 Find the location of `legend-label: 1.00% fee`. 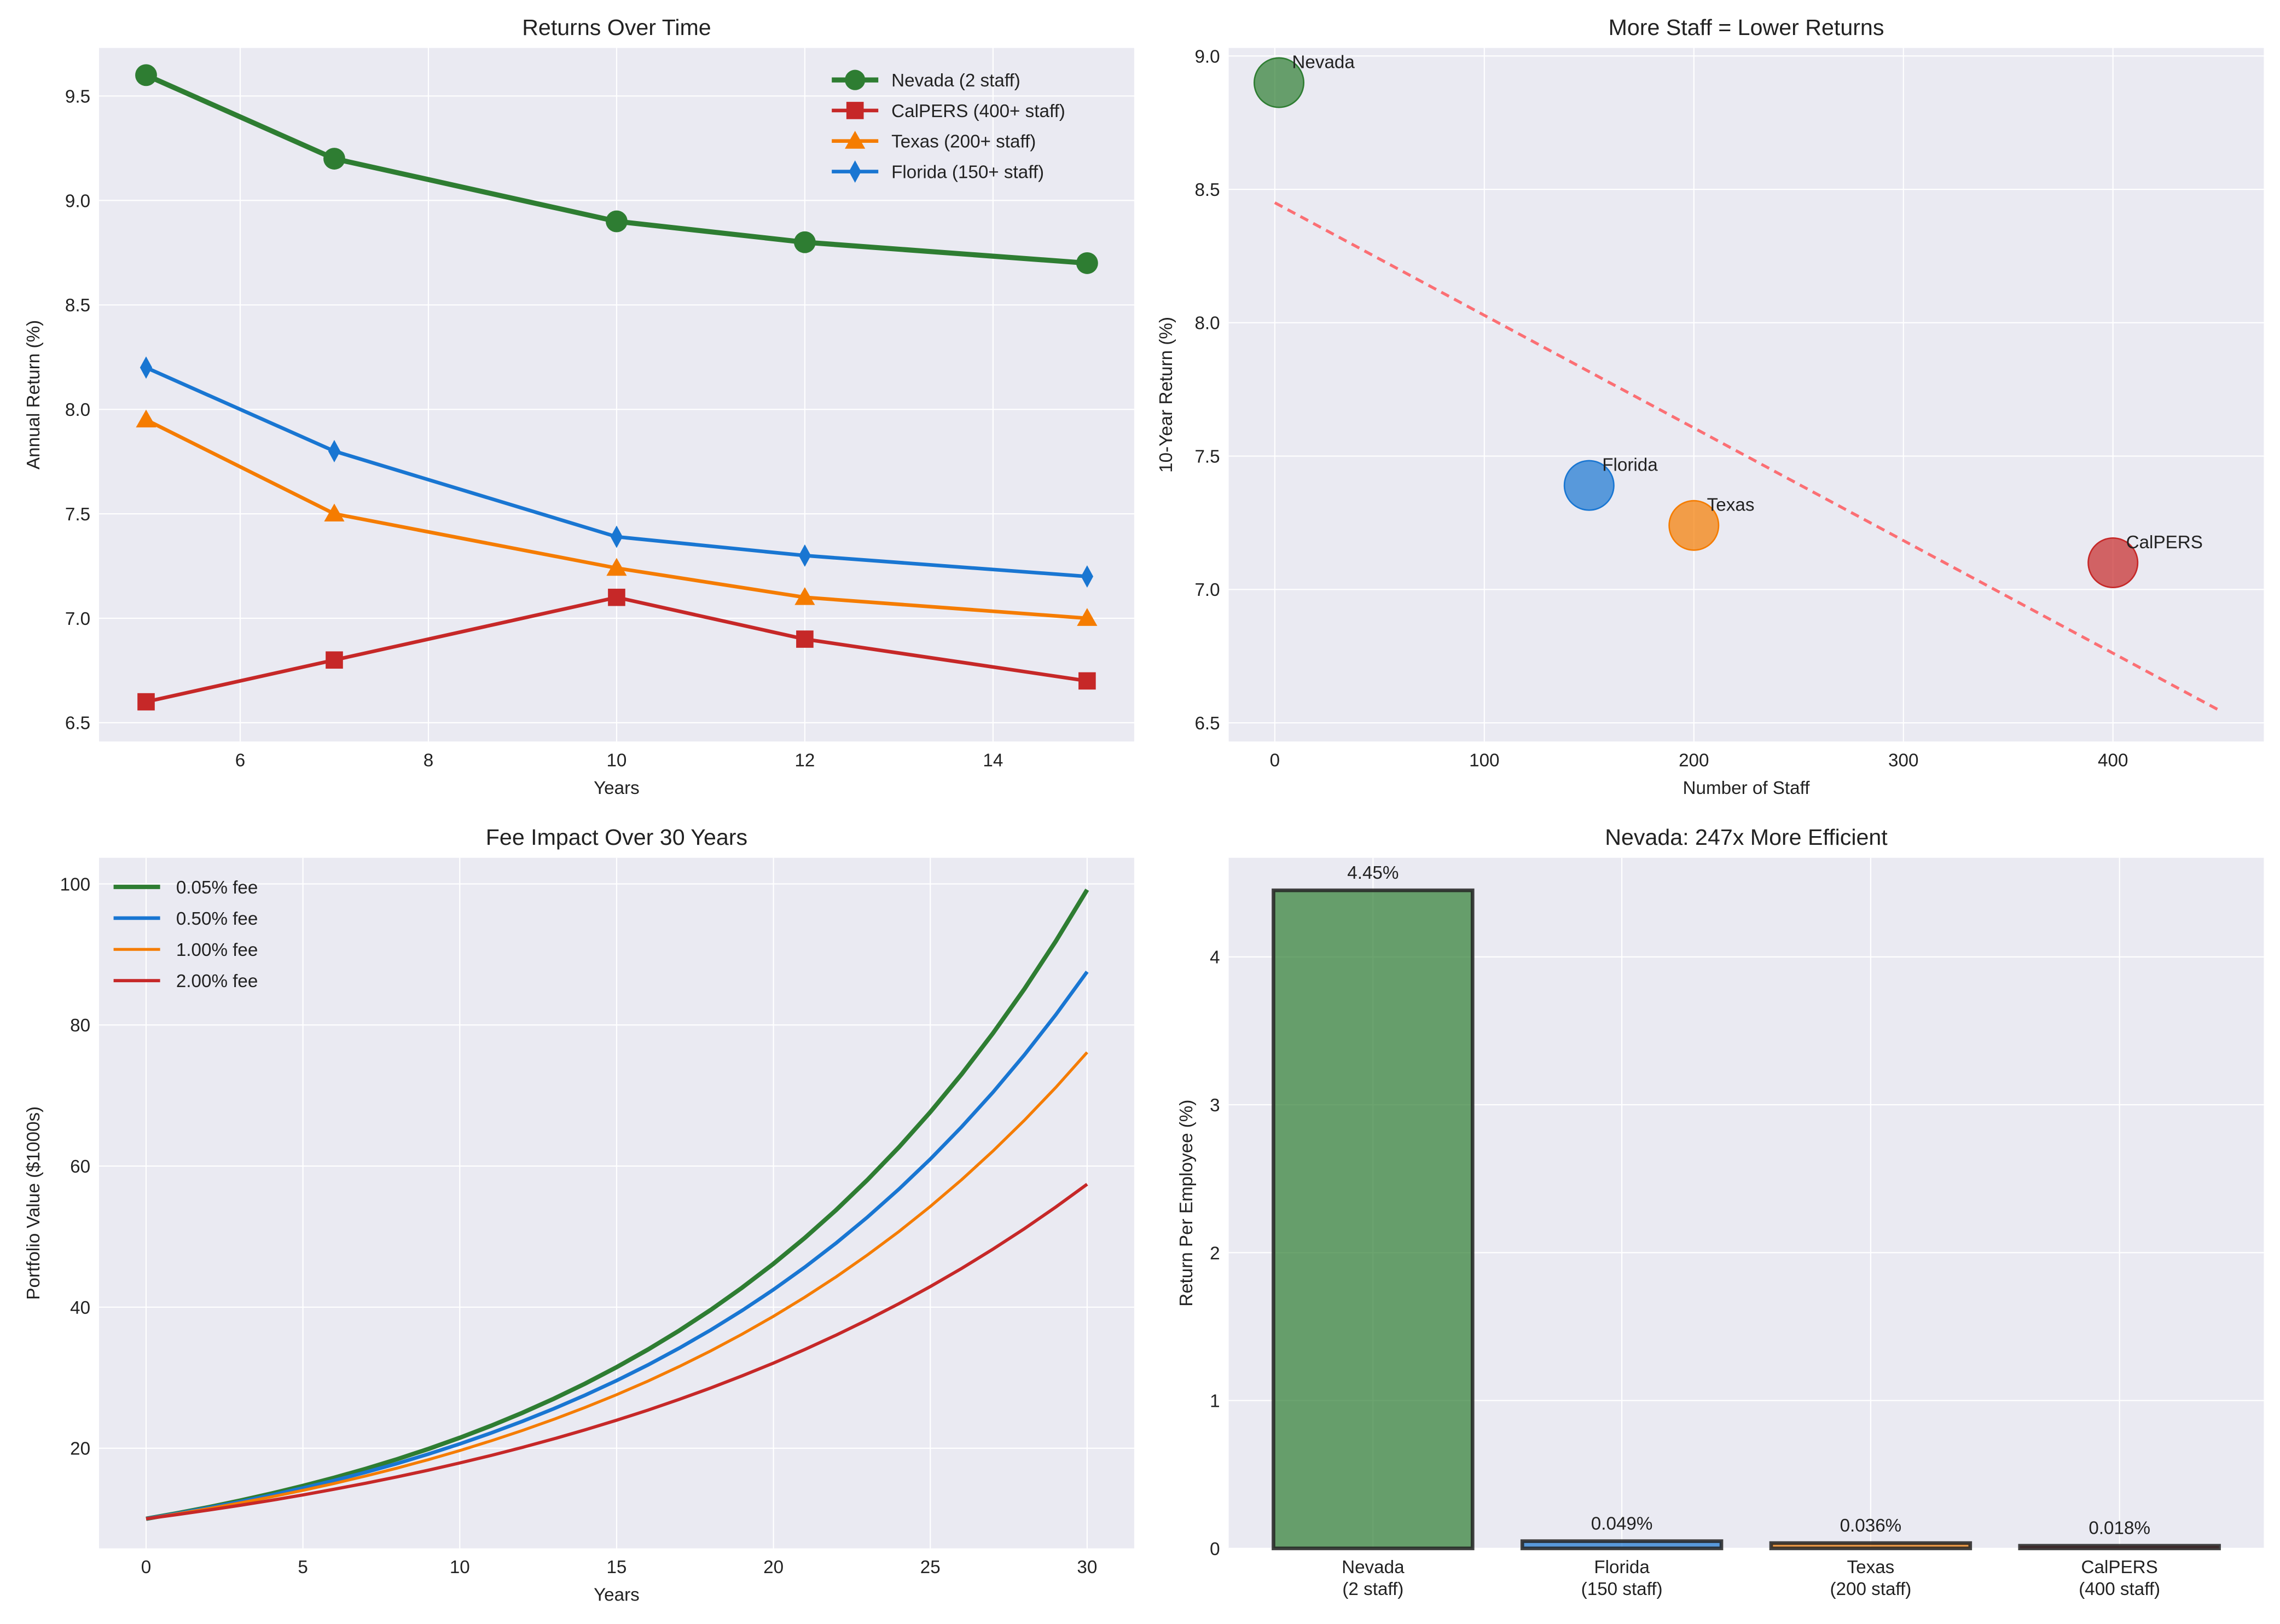

legend-label: 1.00% fee is located at coordinates (217, 950).